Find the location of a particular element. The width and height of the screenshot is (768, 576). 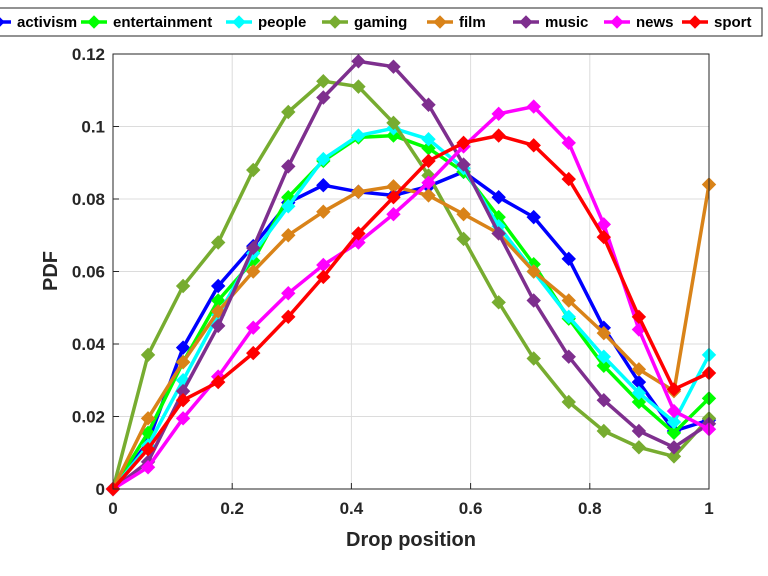

y-tick-label: 0.02 is located at coordinates (88, 417).